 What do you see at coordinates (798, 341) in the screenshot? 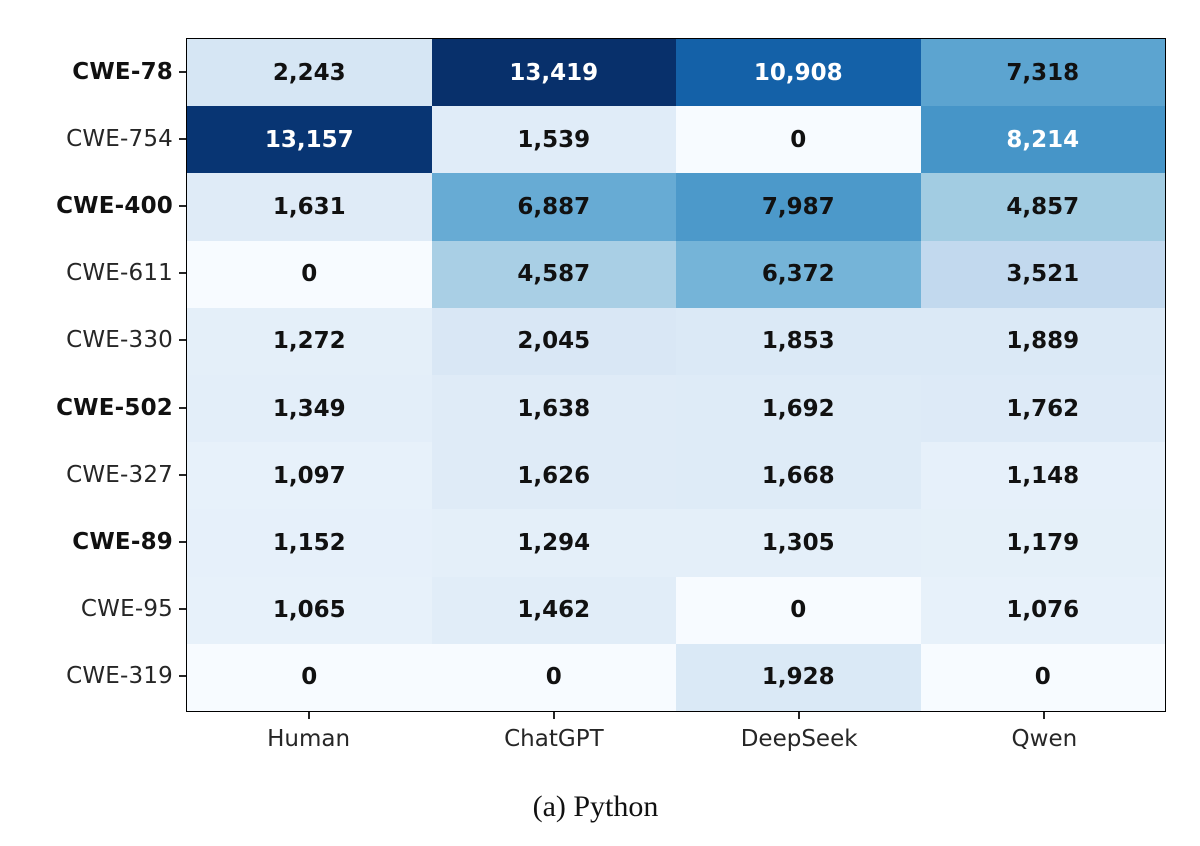
I see `cell-value: 1,853` at bounding box center [798, 341].